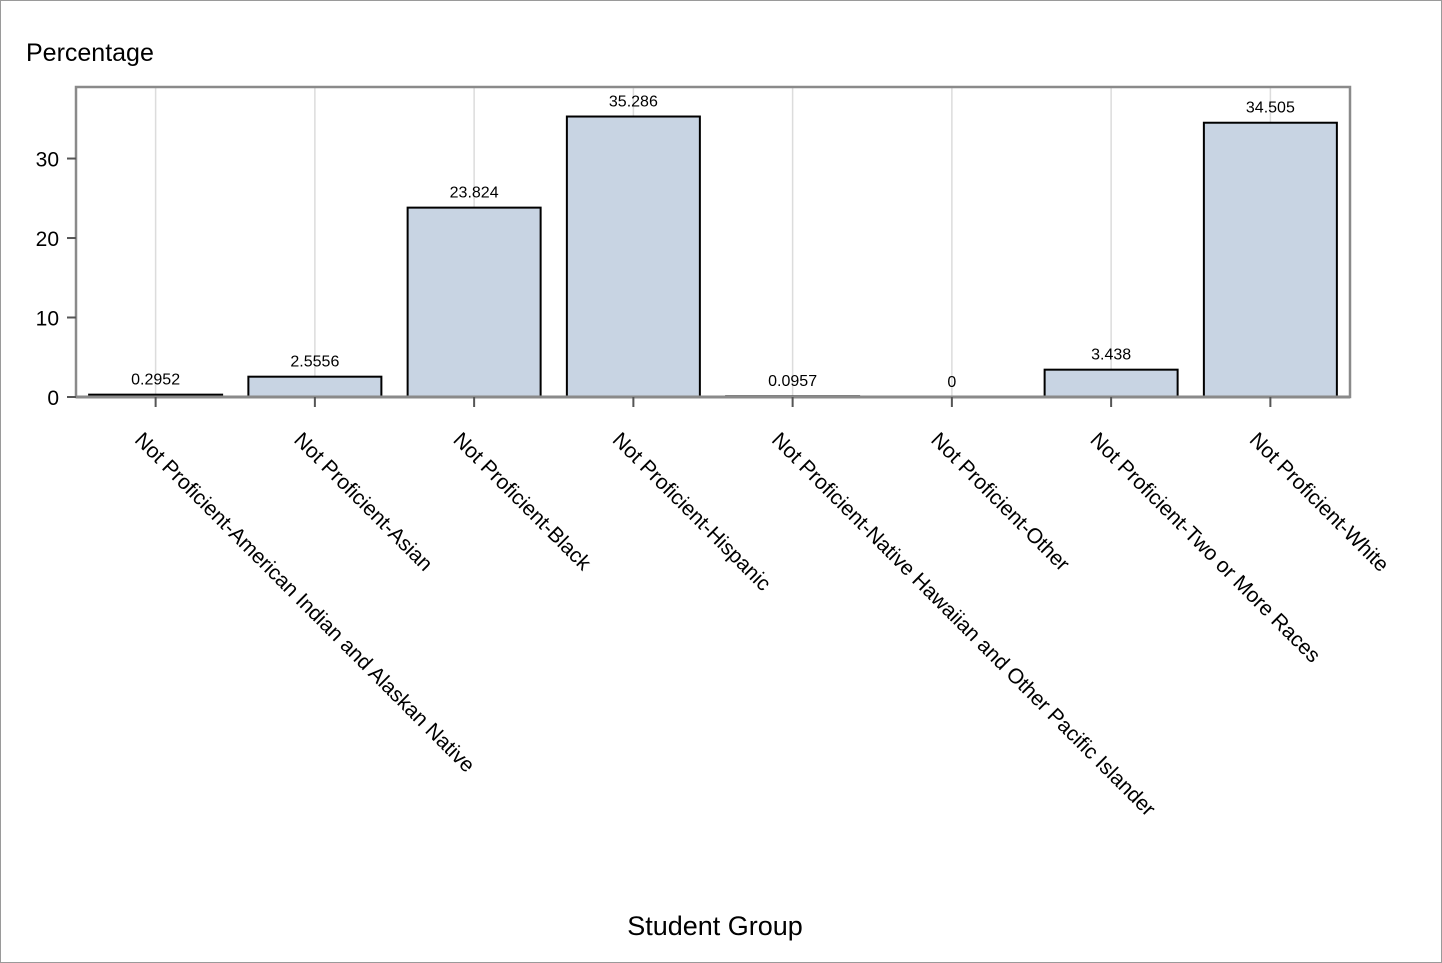 The height and width of the screenshot is (963, 1442). What do you see at coordinates (1319, 502) in the screenshot?
I see `category-label: Not Proficient-White` at bounding box center [1319, 502].